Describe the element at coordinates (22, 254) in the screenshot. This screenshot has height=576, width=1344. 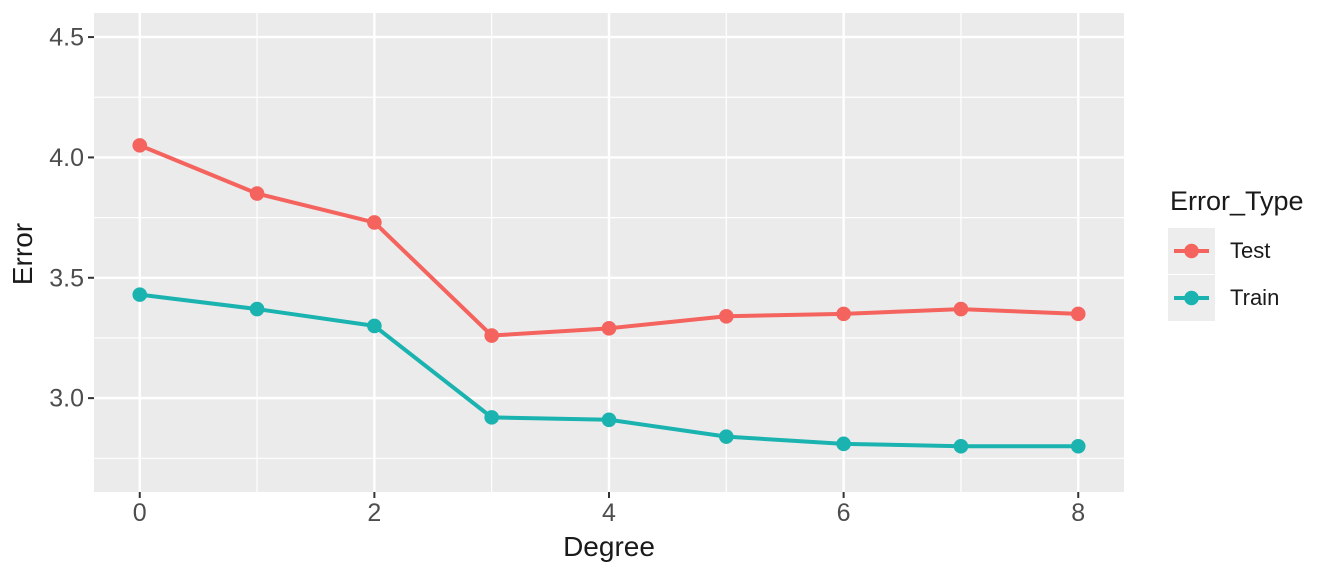
I see `y-axis-title: Error` at that location.